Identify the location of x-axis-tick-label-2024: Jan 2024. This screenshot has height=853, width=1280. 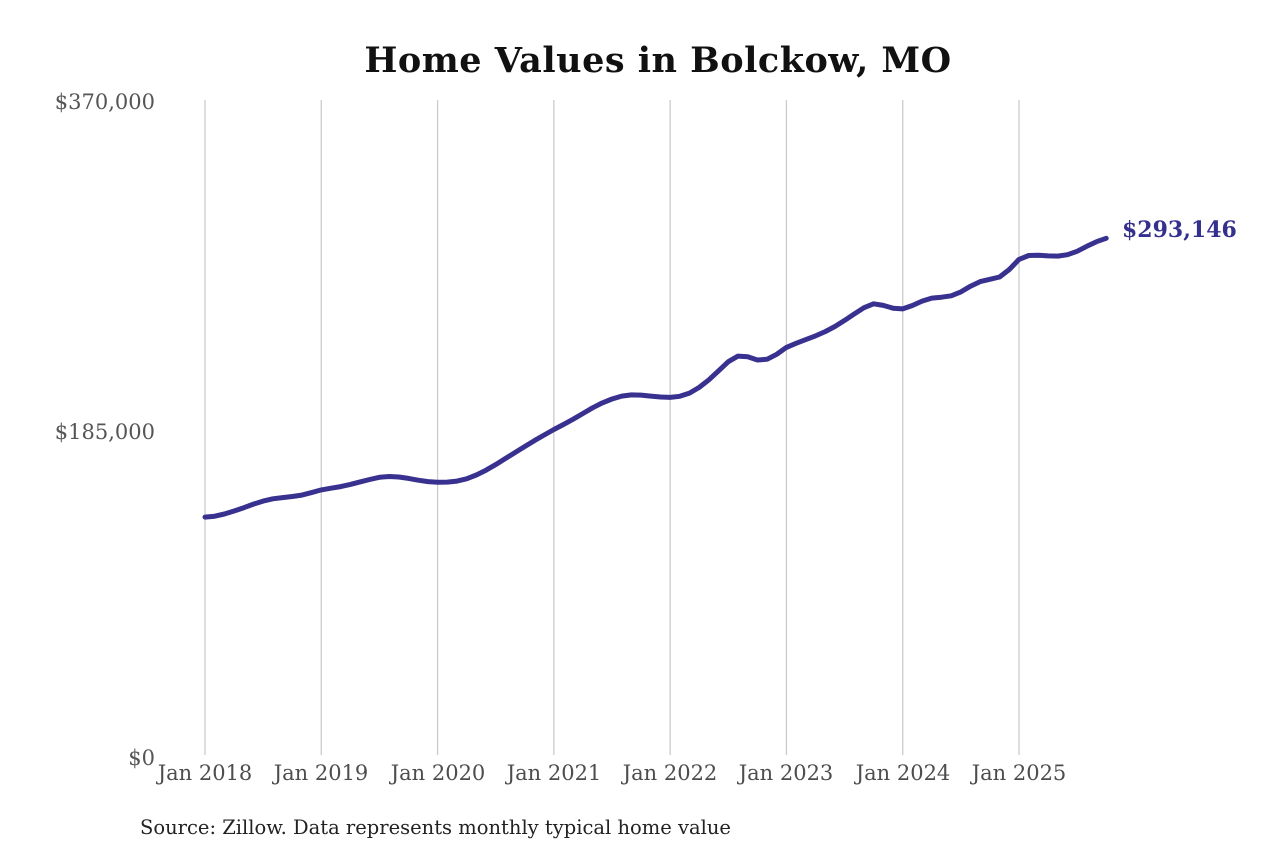
(903, 773).